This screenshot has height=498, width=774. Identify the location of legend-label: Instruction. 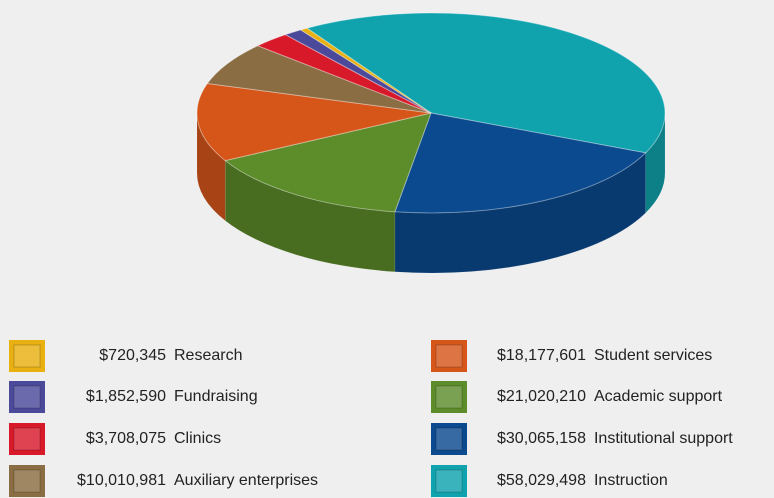
(631, 480).